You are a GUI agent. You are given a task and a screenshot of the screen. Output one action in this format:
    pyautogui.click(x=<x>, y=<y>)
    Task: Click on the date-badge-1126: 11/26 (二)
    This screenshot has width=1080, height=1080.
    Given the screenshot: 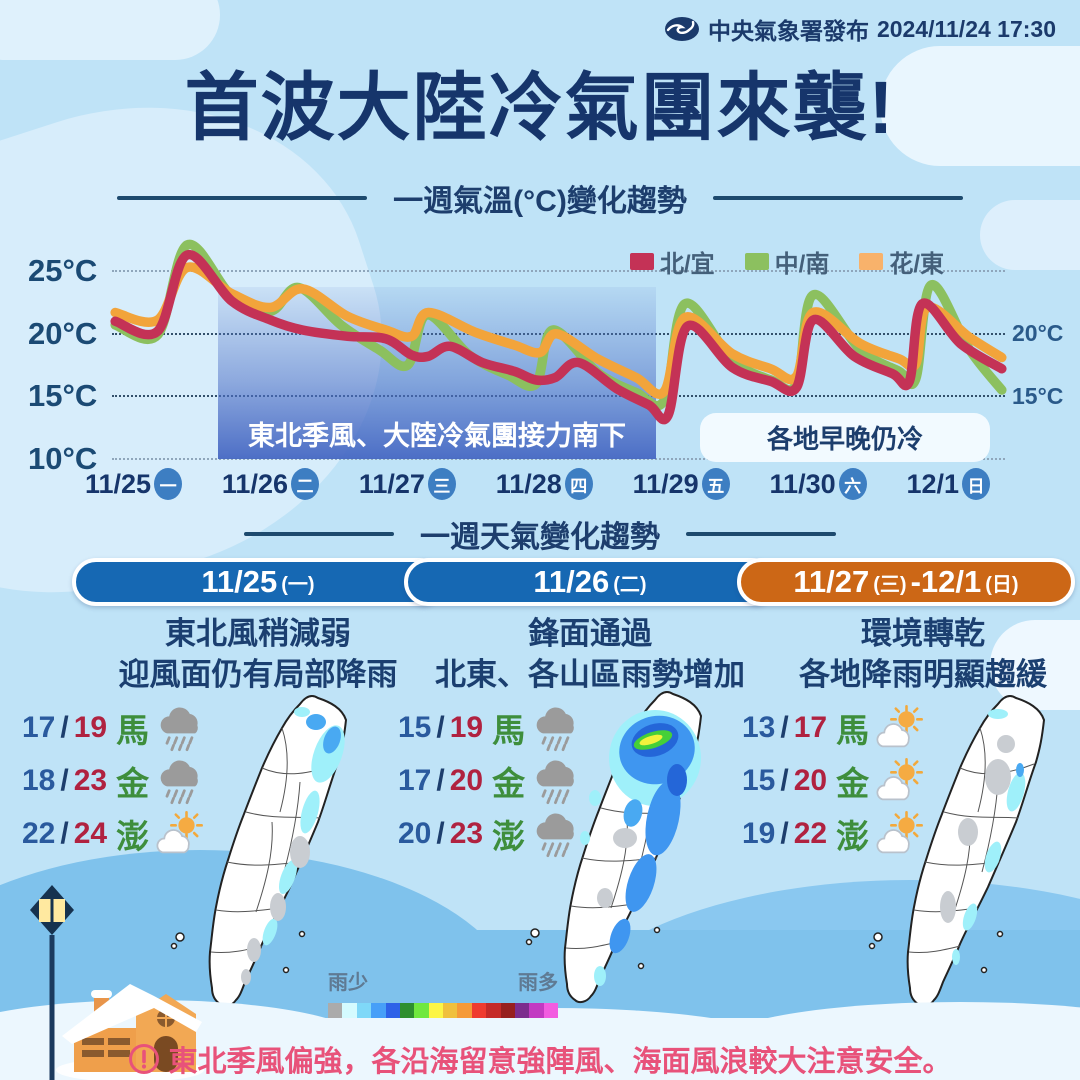 What is the action you would take?
    pyautogui.click(x=590, y=582)
    